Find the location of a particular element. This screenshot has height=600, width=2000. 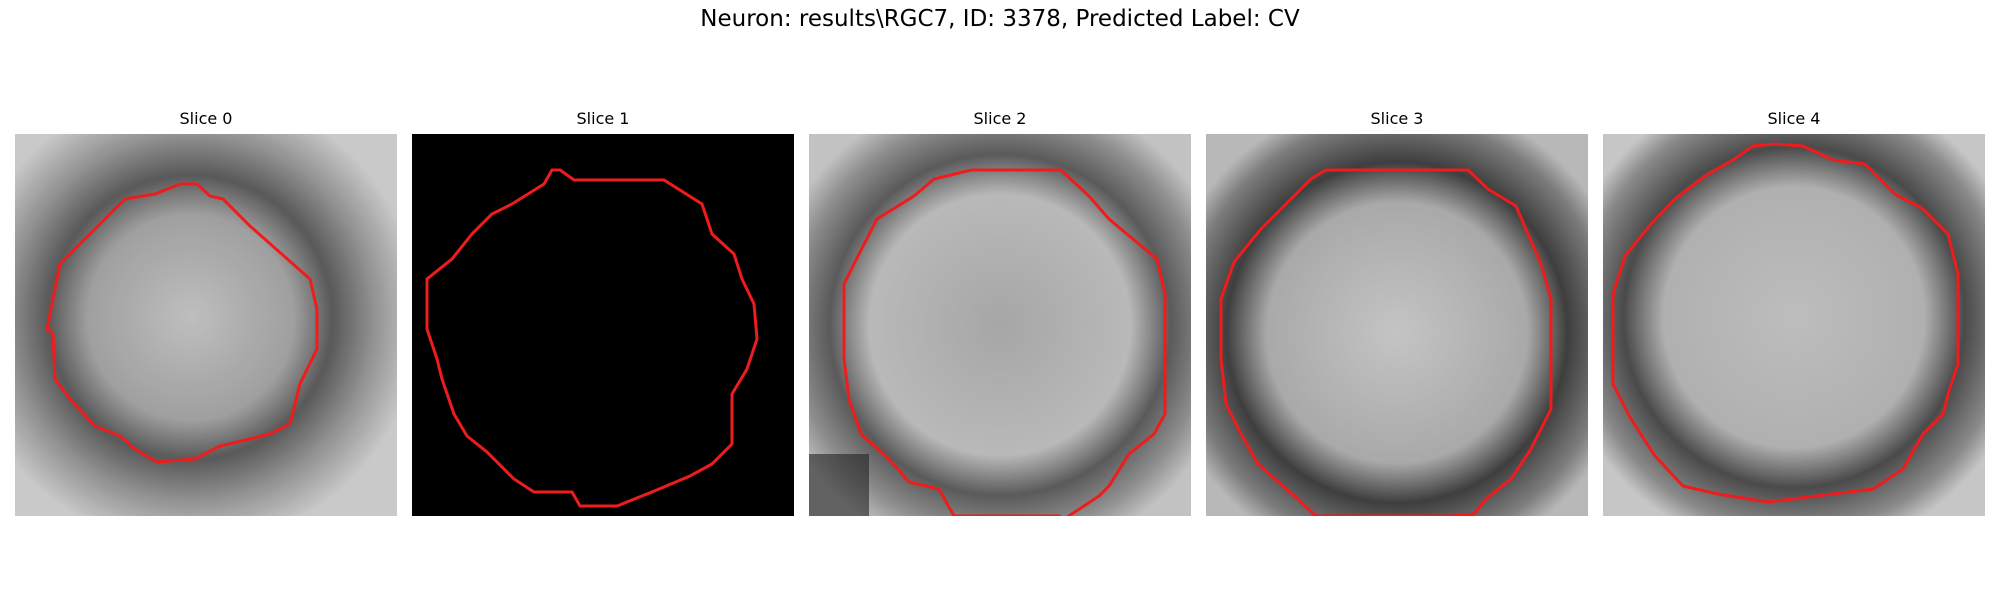

slice-title-2: Slice 2 is located at coordinates (1000, 118).